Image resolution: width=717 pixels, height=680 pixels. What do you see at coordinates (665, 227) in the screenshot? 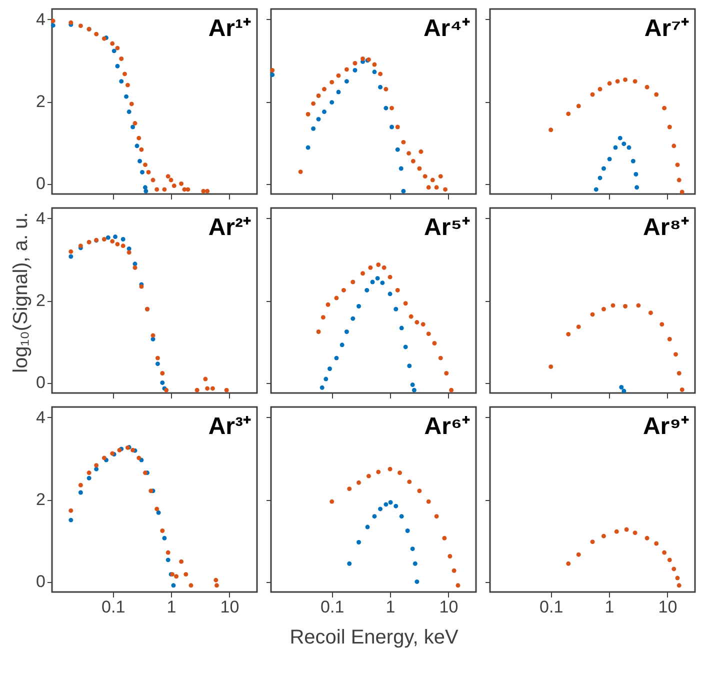
I see `chart-title: Ar⁸⁺` at bounding box center [665, 227].